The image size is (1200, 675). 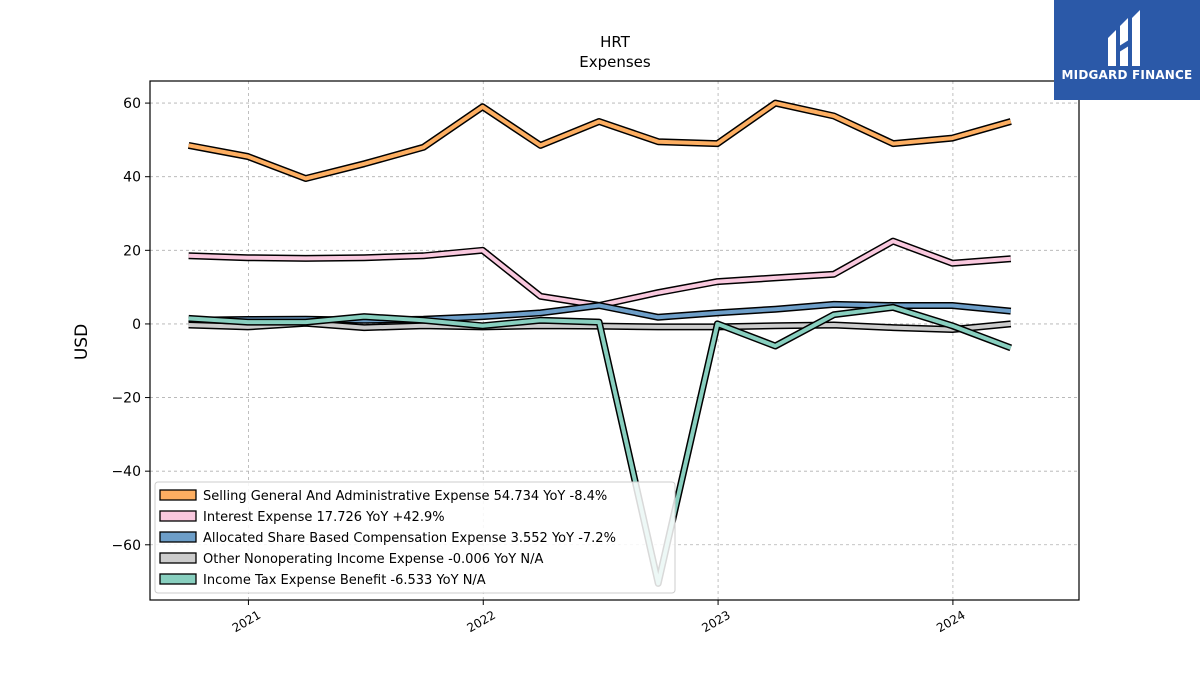 I want to click on logo-text: MIDGARD FINANCE, so click(x=1127, y=75).